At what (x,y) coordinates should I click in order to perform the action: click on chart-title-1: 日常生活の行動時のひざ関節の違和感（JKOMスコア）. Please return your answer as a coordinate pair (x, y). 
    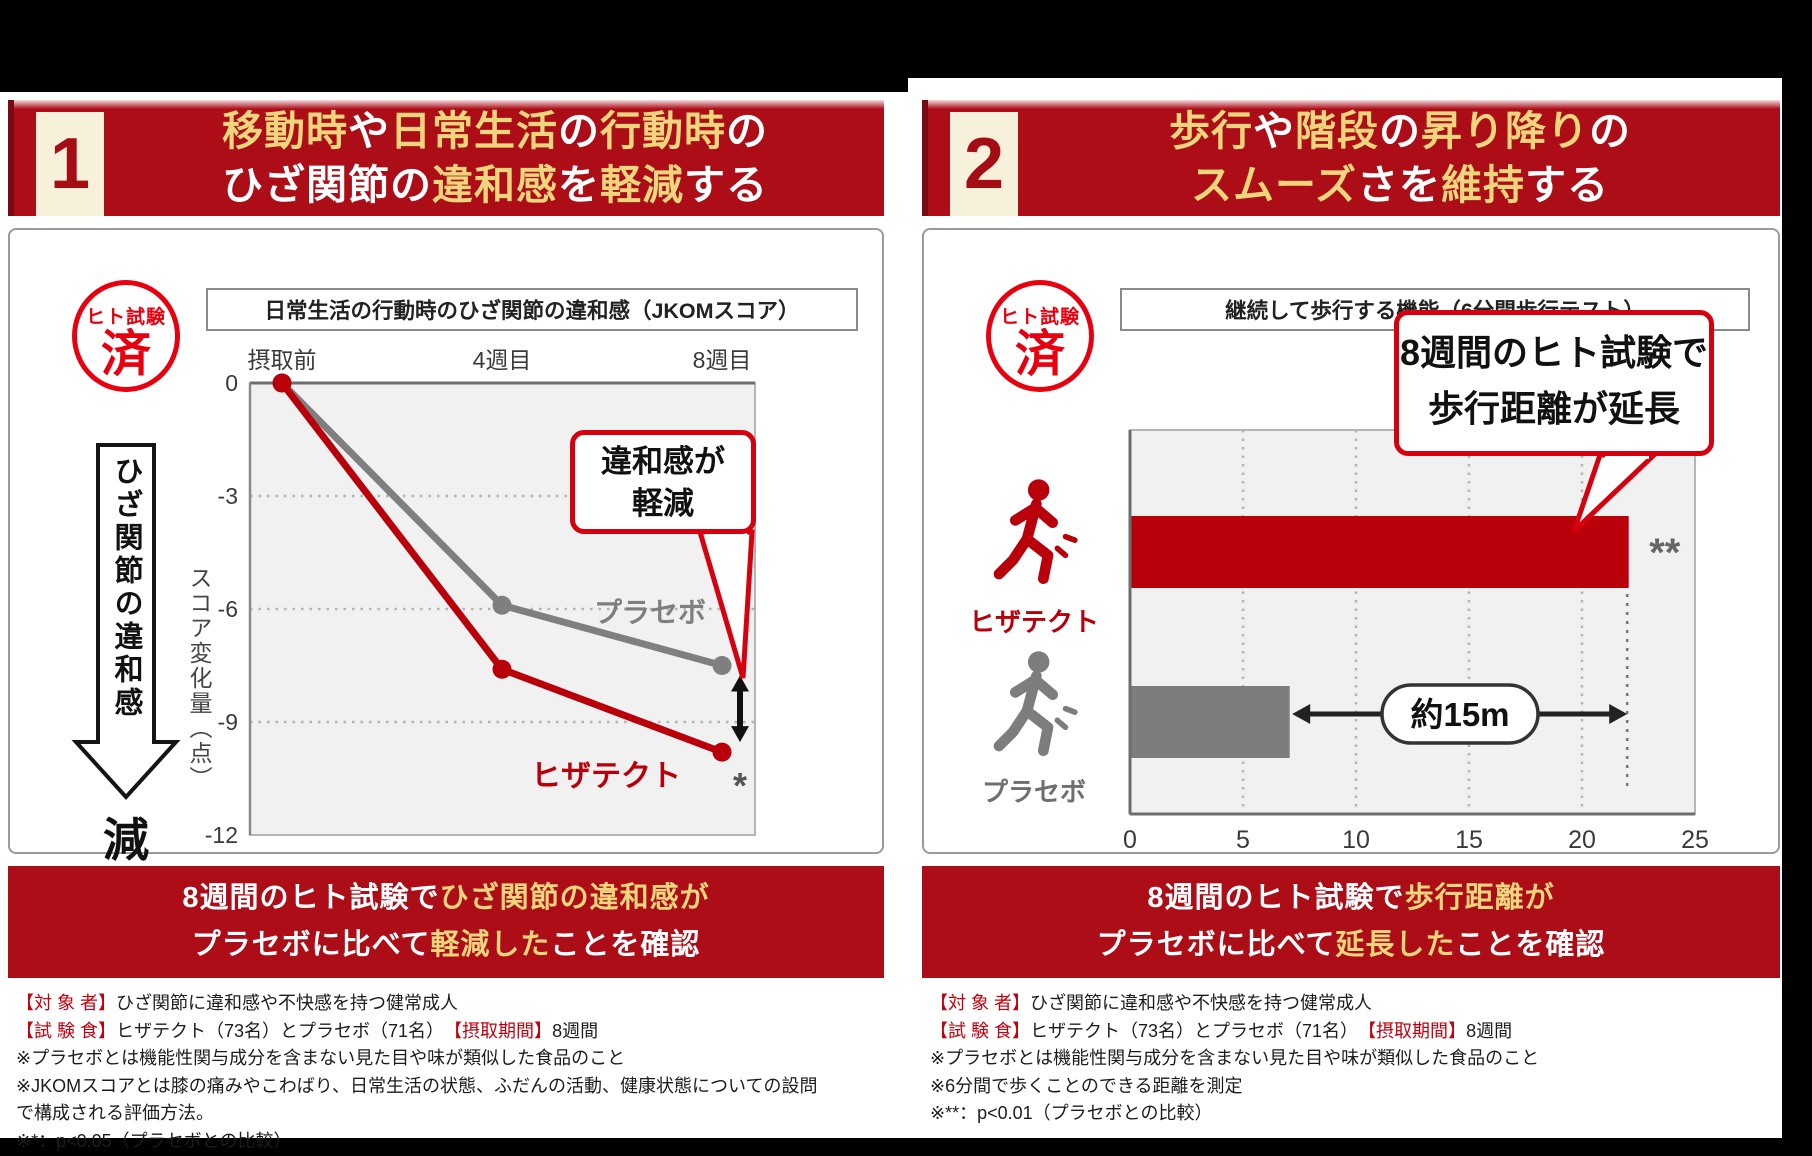
    Looking at the image, I should click on (532, 309).